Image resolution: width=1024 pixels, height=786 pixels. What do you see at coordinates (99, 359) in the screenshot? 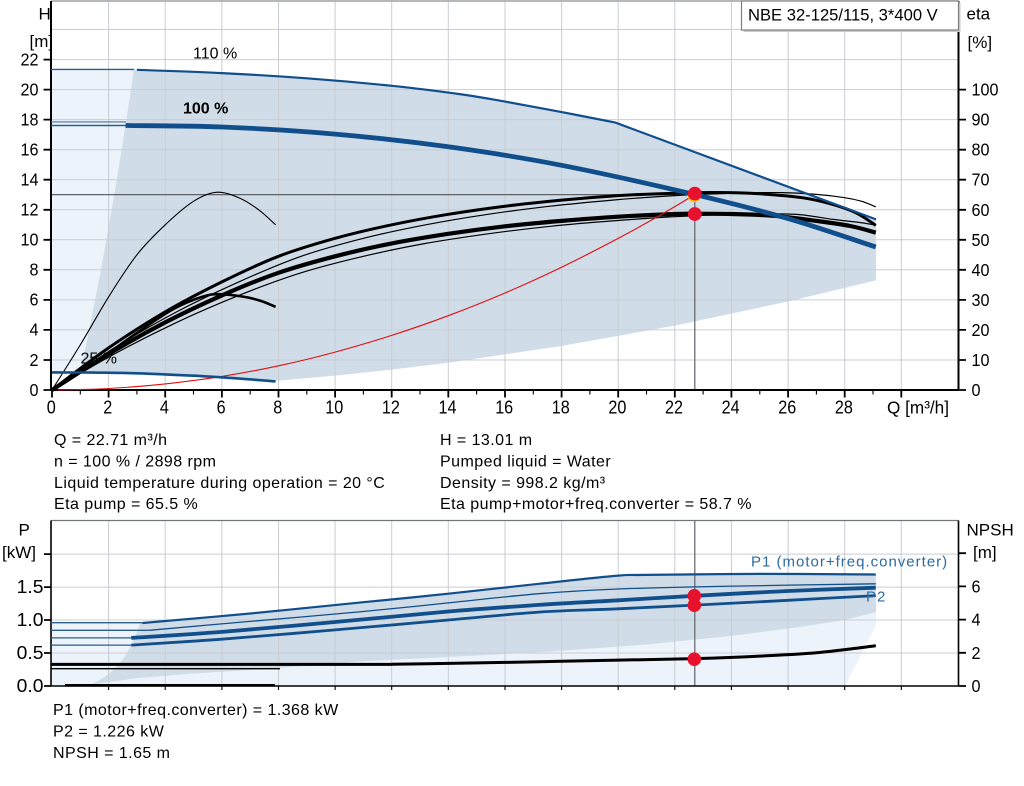
I see `svg-text: 25 %` at bounding box center [99, 359].